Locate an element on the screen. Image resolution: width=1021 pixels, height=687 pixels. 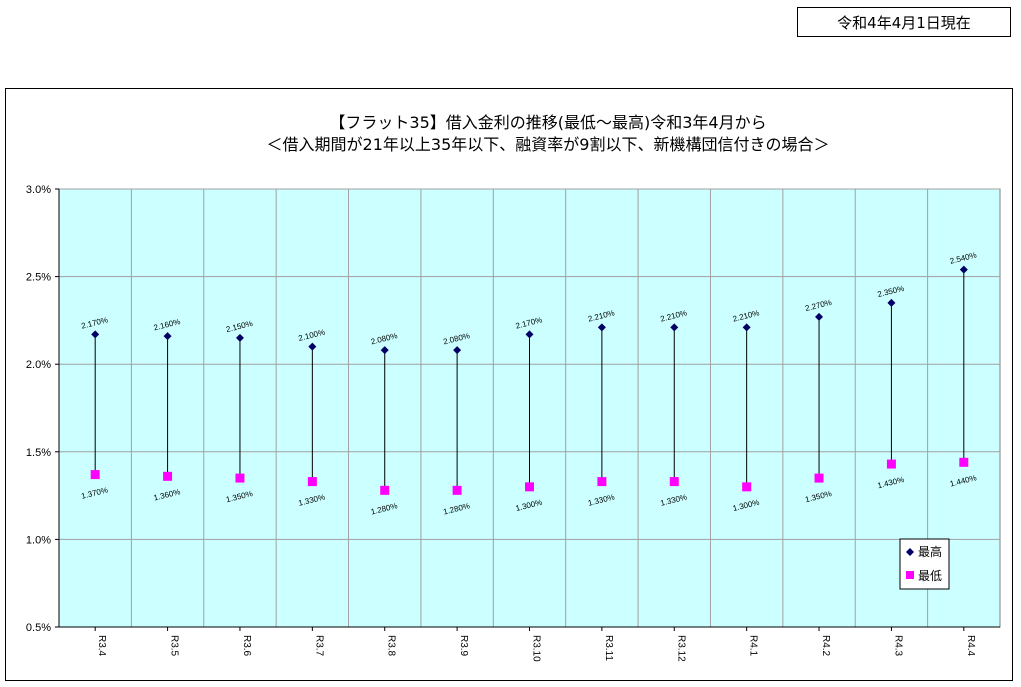
chart-title-line1: 【フラット35】借入金利の推移(最低～最高)令和3年4月から is located at coordinates (547, 122).